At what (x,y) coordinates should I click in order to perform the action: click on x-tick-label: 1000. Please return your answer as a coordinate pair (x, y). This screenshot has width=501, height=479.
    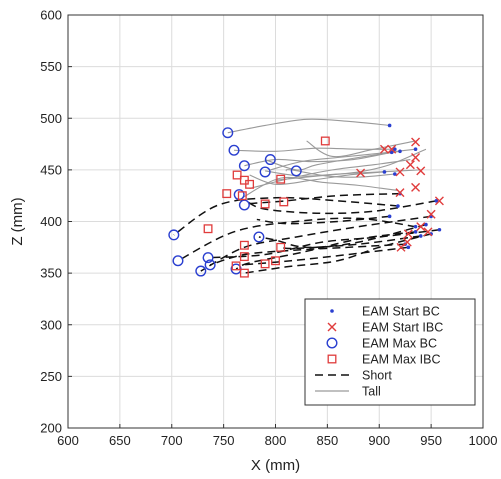
    Looking at the image, I should click on (483, 440).